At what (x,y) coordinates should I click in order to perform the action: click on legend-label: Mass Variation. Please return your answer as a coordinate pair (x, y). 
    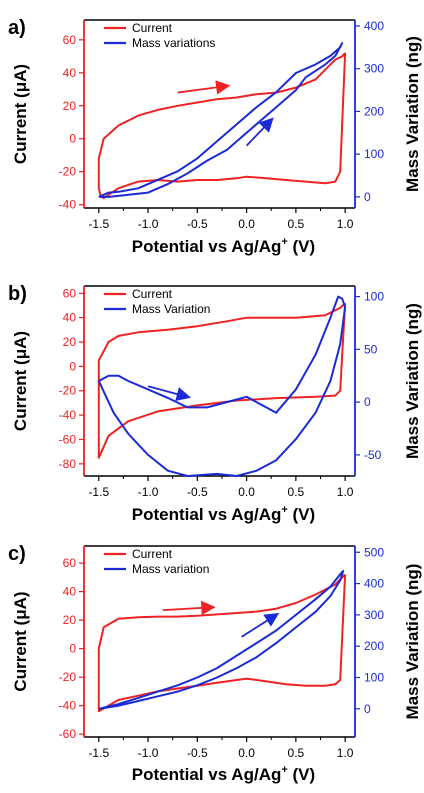
    Looking at the image, I should click on (171, 309).